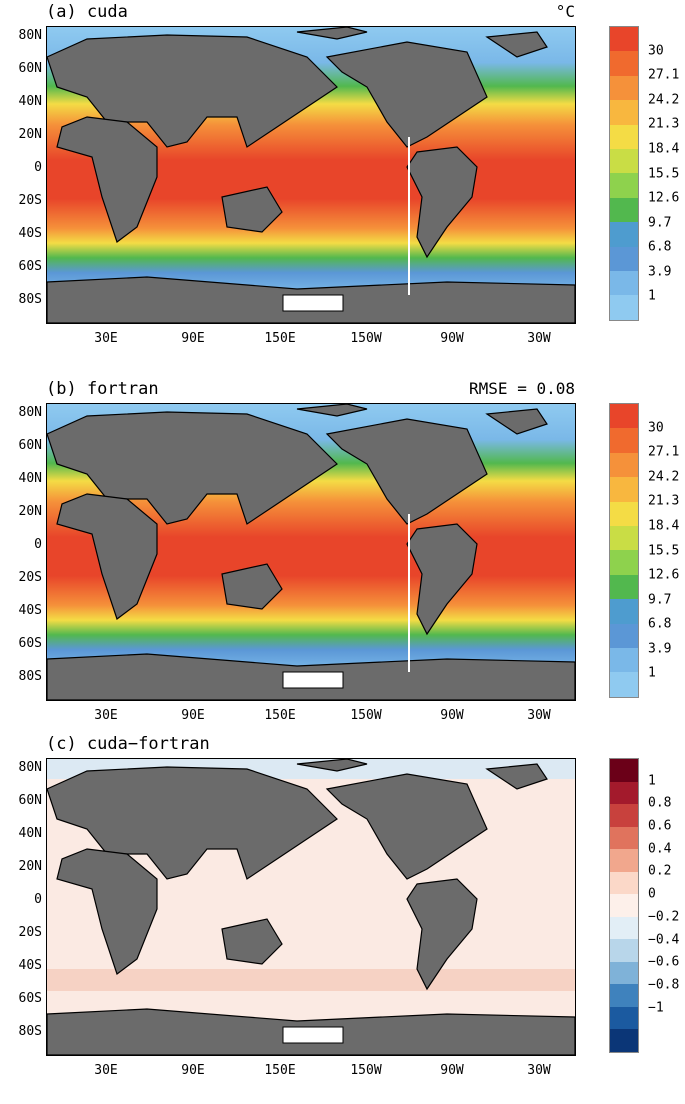 The image size is (685, 1104). What do you see at coordinates (664, 917) in the screenshot?
I see `colorbar-label: −0.2` at bounding box center [664, 917].